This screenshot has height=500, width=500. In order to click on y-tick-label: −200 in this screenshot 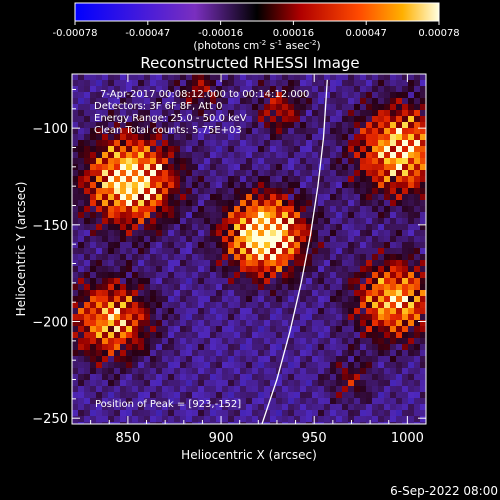, I will do `click(50, 323)`.